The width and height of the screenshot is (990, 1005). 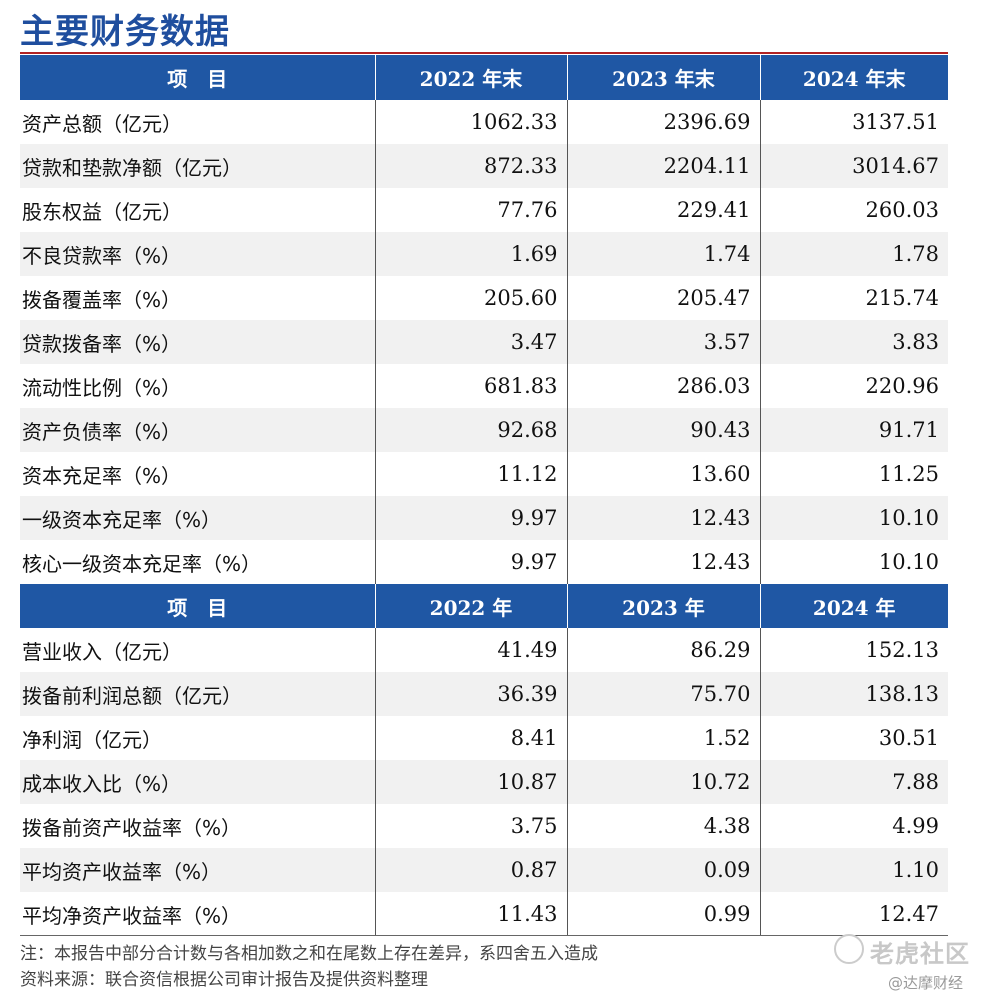 I want to click on table-row: 成本收入比（%） 10.87 10.72 7.88, so click(x=484, y=782).